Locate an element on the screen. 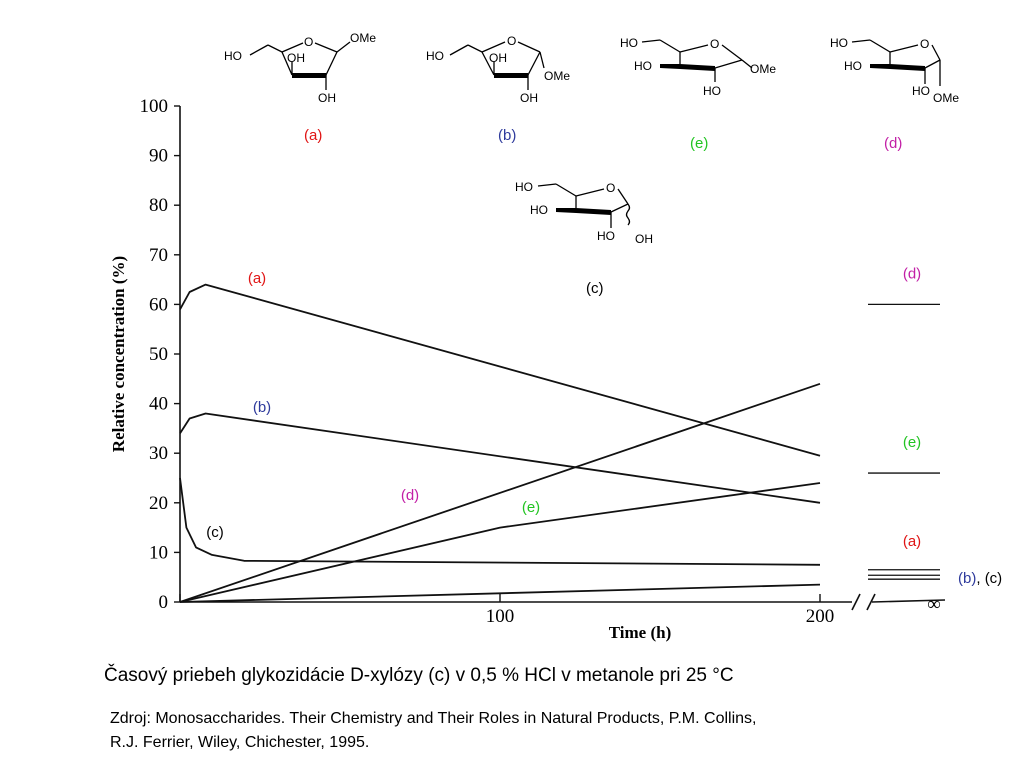  equilibrium-label-group: (b), (c) is located at coordinates (980, 578).